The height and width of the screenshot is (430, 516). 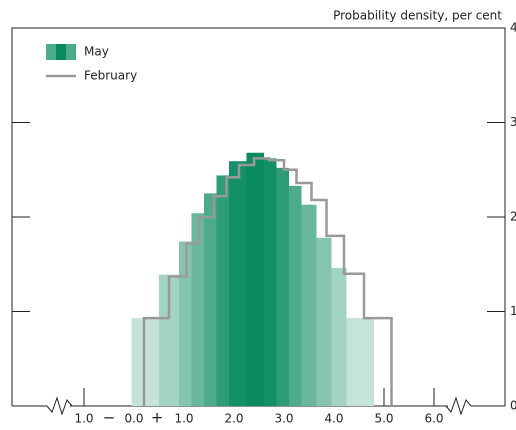 What do you see at coordinates (233, 419) in the screenshot?
I see `x-tick-label: 2.0` at bounding box center [233, 419].